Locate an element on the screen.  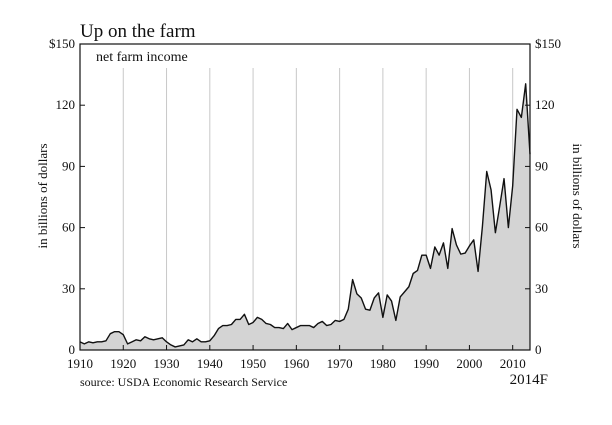
x-tick-label: 1980 is located at coordinates (383, 363).